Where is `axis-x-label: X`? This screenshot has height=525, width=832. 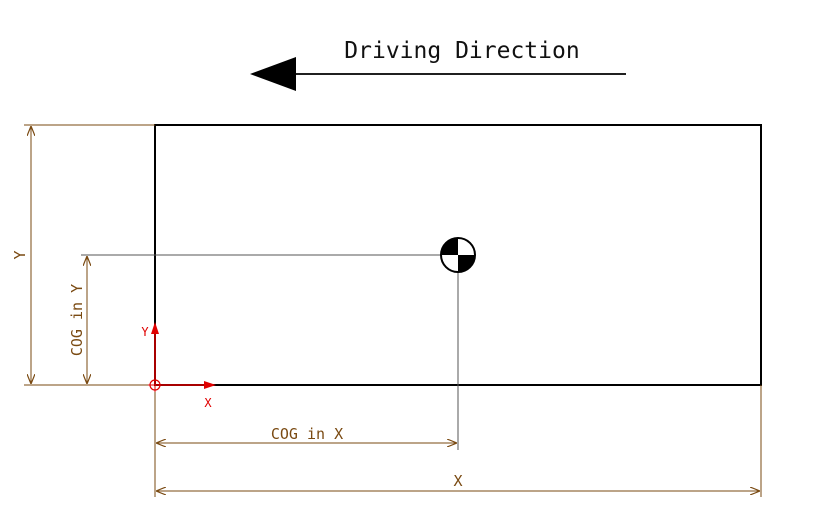 axis-x-label: X is located at coordinates (208, 403).